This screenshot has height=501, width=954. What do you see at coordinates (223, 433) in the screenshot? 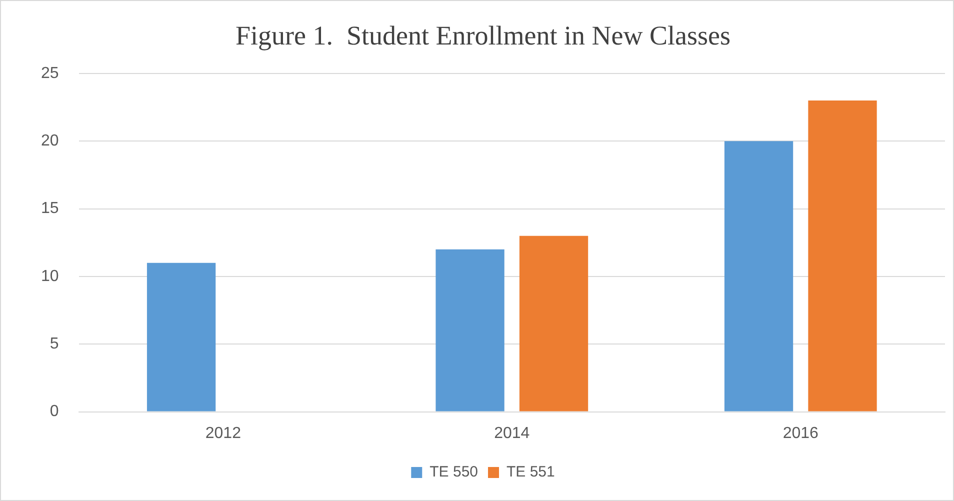
I see `x-tick-label: 2012` at bounding box center [223, 433].